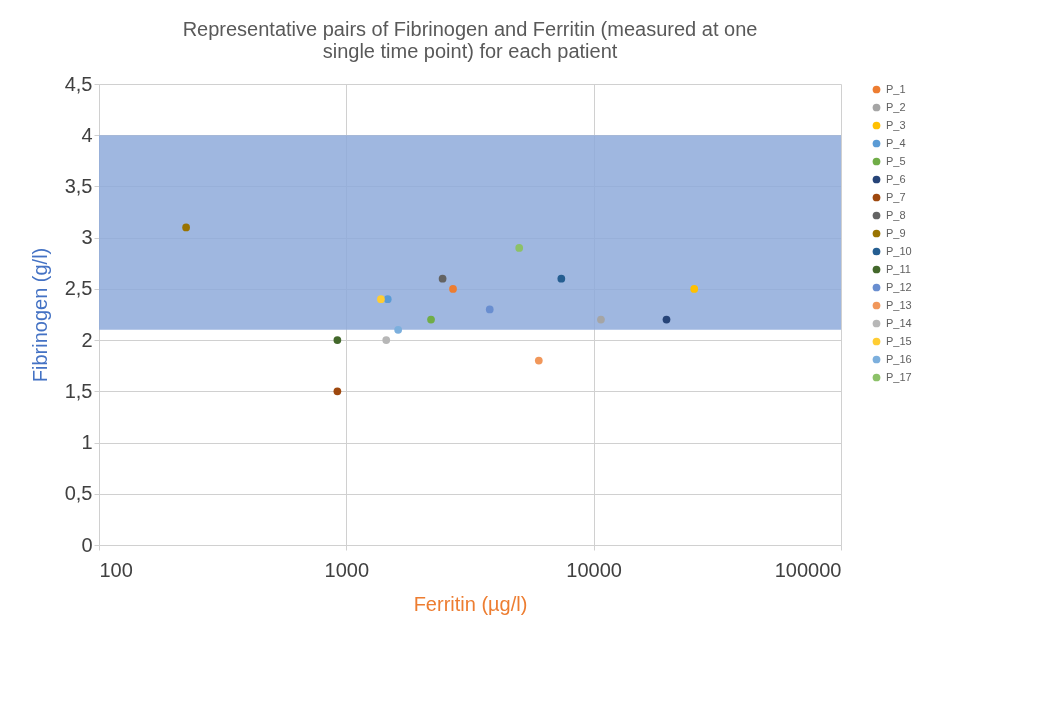 The image size is (1040, 709). I want to click on legend-label: P_14, so click(899, 322).